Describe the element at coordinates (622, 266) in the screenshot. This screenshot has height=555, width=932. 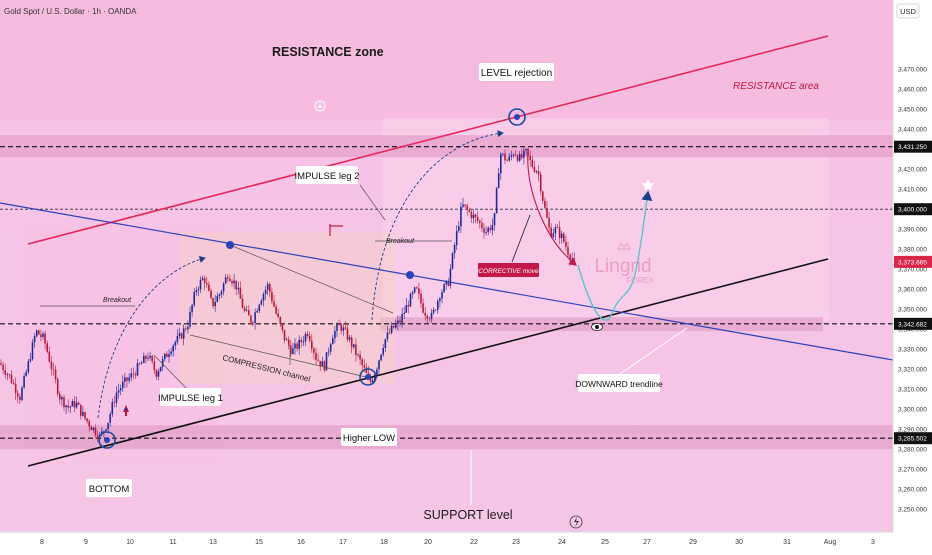
I see `logo-name: Lingrid` at that location.